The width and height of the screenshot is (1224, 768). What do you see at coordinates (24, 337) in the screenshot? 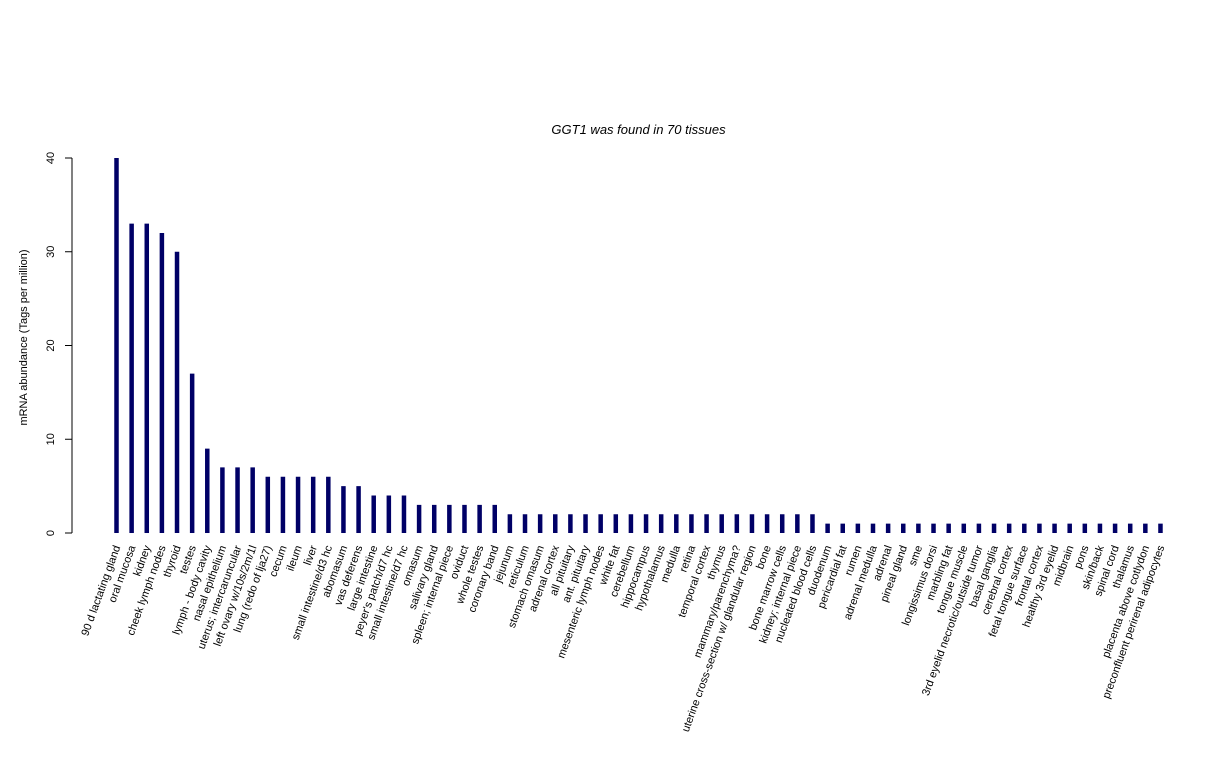
I see `y-axis-label: mRNA abundance (Tags per million)` at bounding box center [24, 337].